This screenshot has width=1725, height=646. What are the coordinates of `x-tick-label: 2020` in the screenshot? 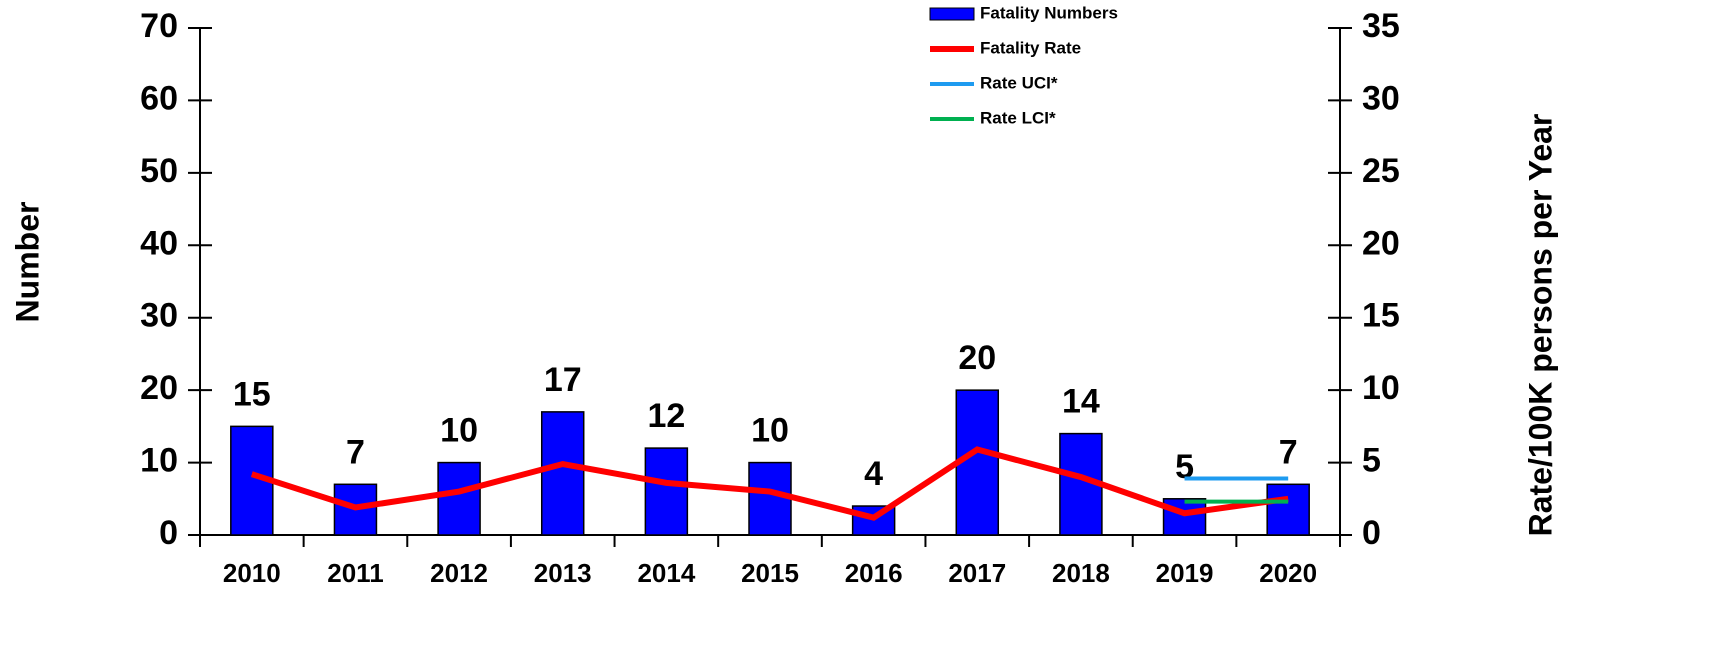 It's located at (1288, 573).